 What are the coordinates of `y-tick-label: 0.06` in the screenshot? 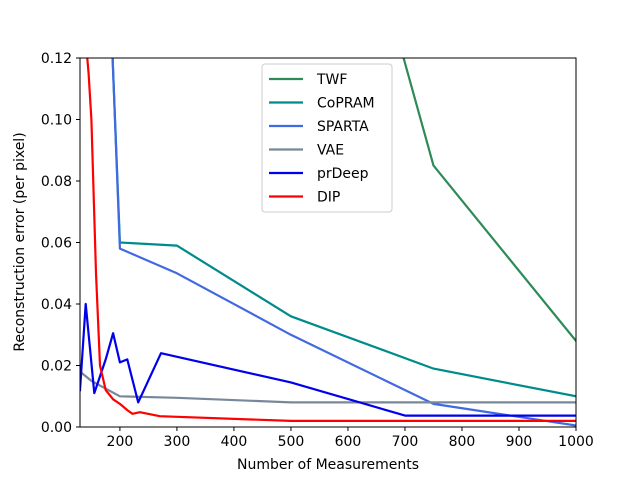 It's located at (56, 244).